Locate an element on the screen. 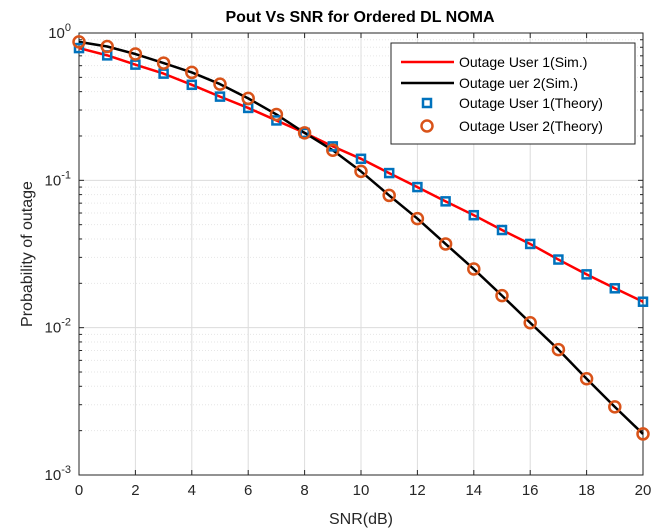 This screenshot has height=530, width=669. x-axis-label: SNR(dB) is located at coordinates (361, 519).